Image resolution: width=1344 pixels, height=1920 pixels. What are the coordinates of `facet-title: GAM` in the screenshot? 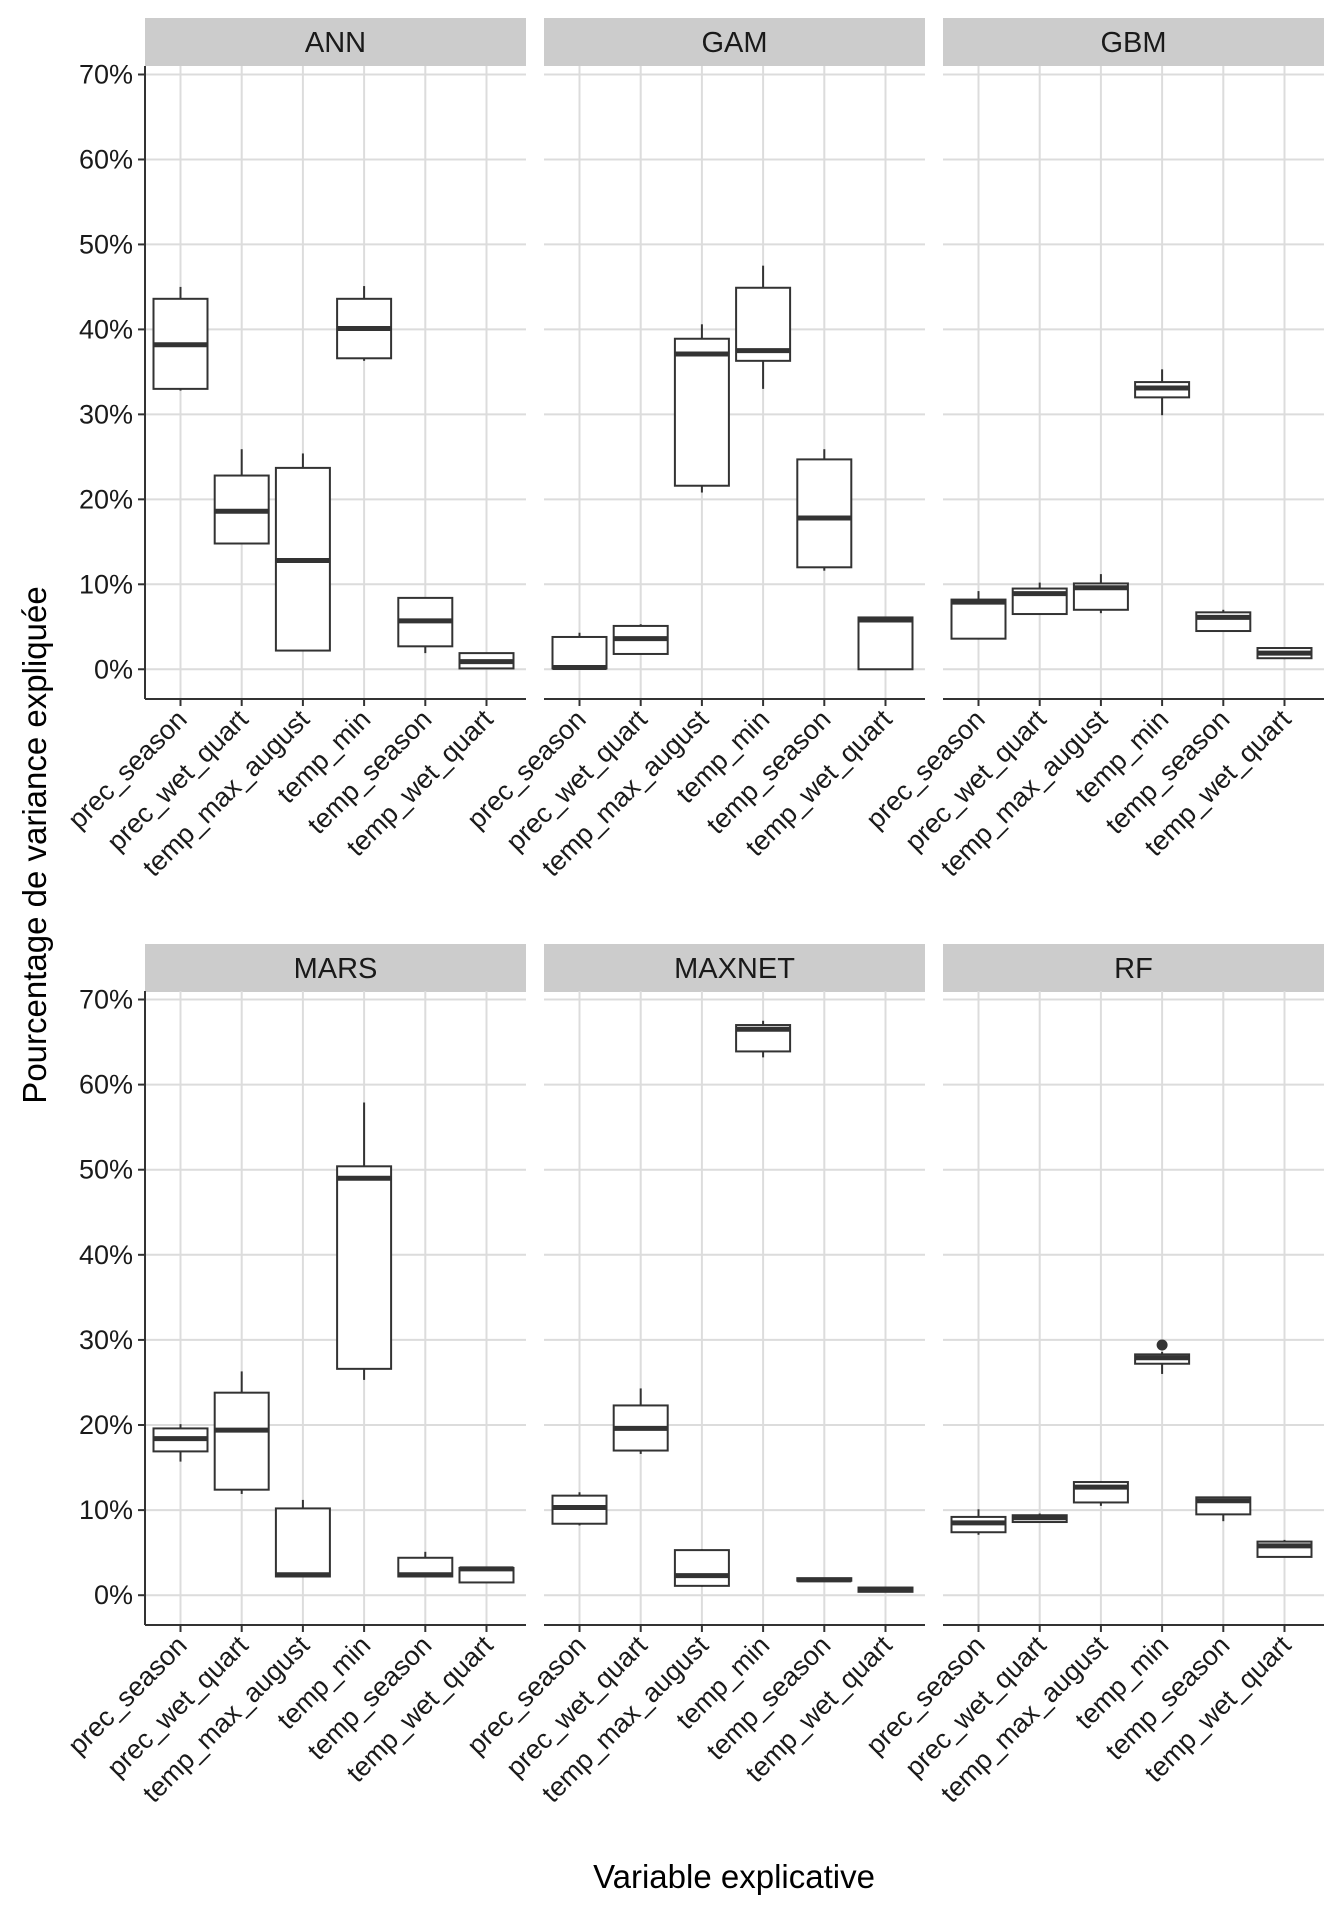 It's located at (734, 43).